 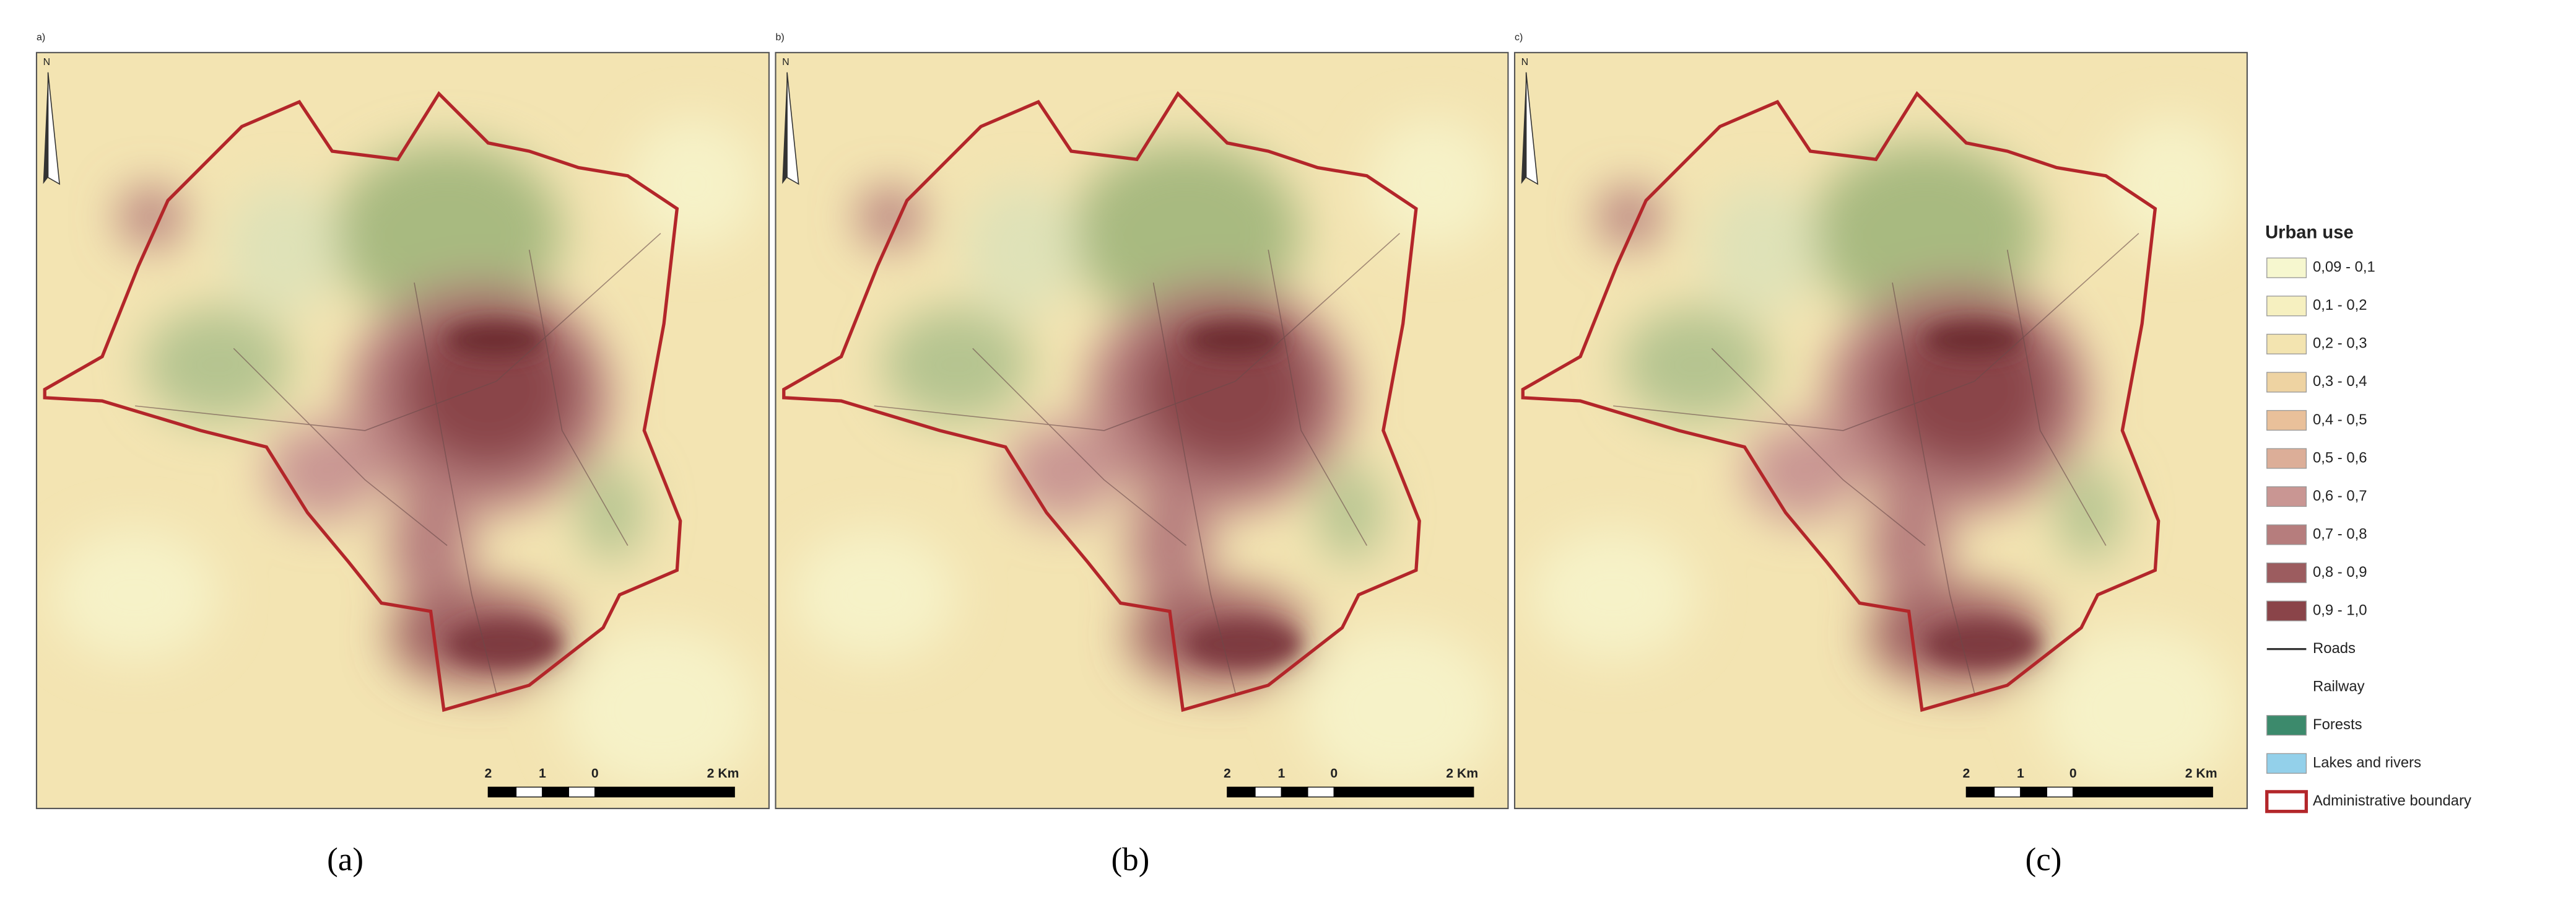 What do you see at coordinates (2340, 419) in the screenshot?
I see `legend-label: 0,4 - 0,5` at bounding box center [2340, 419].